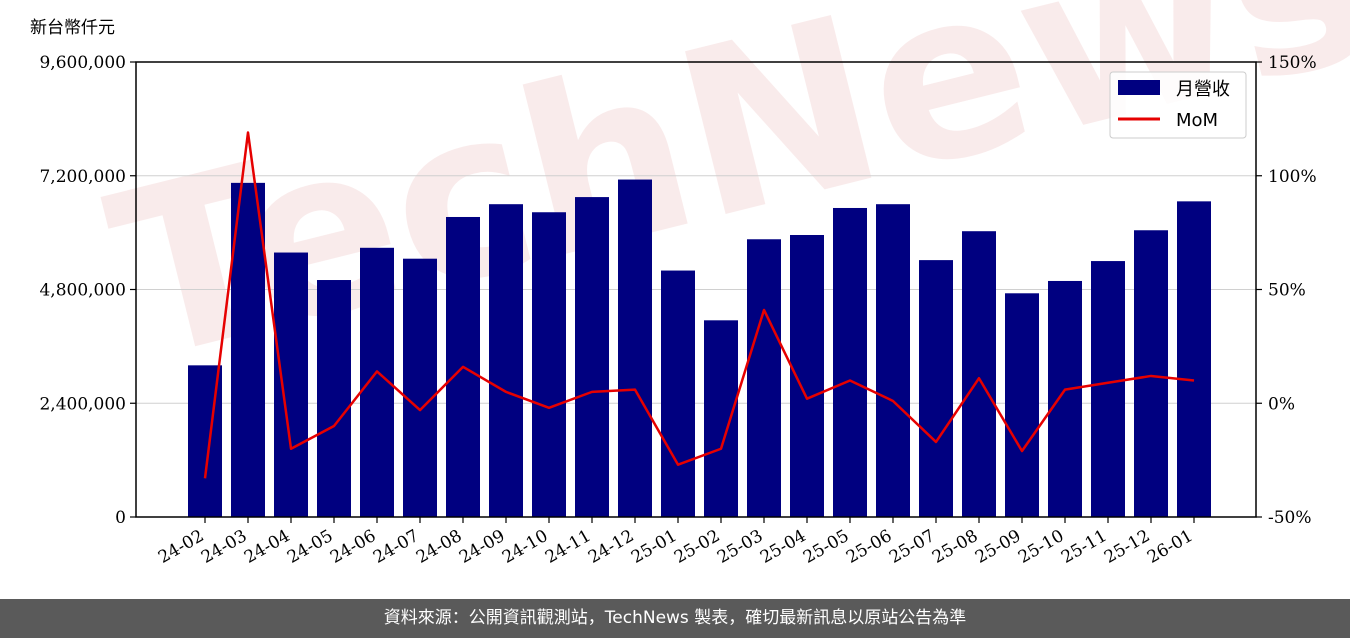  What do you see at coordinates (1281, 404) in the screenshot?
I see `right-tick-label: 0%` at bounding box center [1281, 404].